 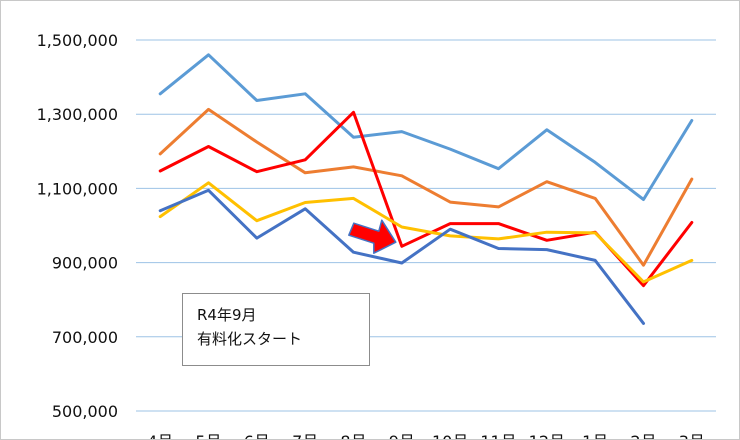 I want to click on y-tick-label: 700,000, so click(x=85, y=337).